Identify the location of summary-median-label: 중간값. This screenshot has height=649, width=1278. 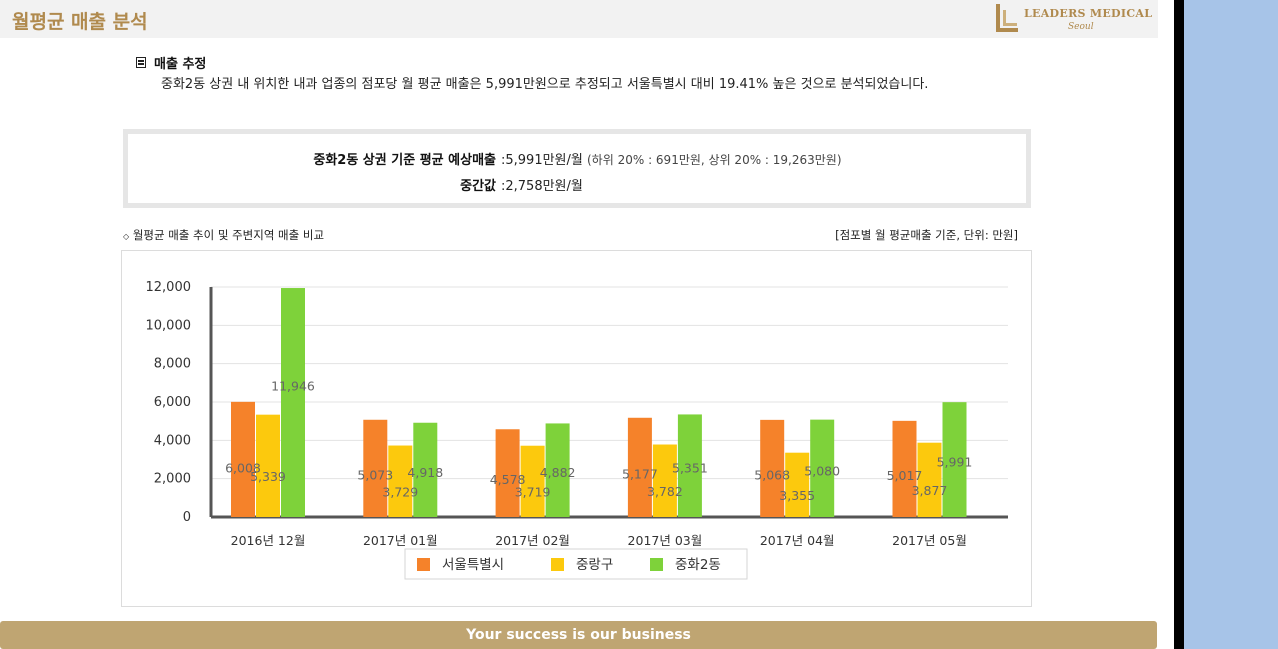
(478, 186).